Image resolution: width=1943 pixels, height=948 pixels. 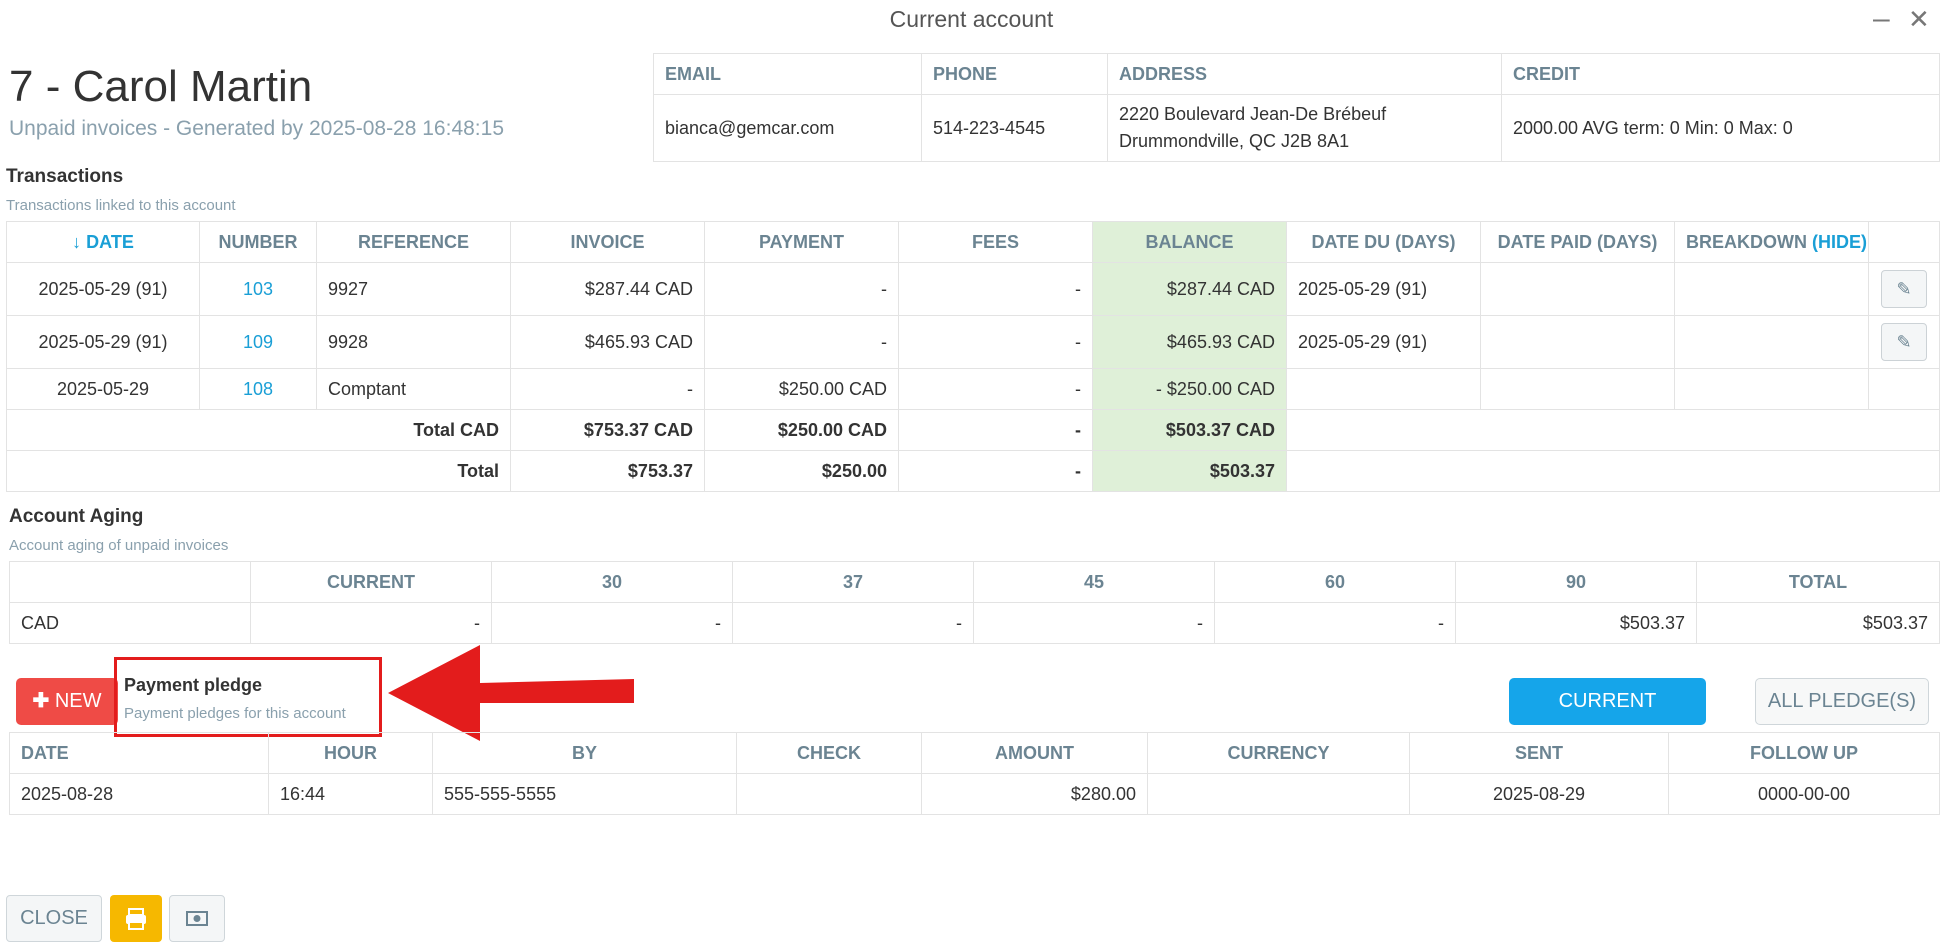 I want to click on row-invoice: -, so click(x=607, y=389).